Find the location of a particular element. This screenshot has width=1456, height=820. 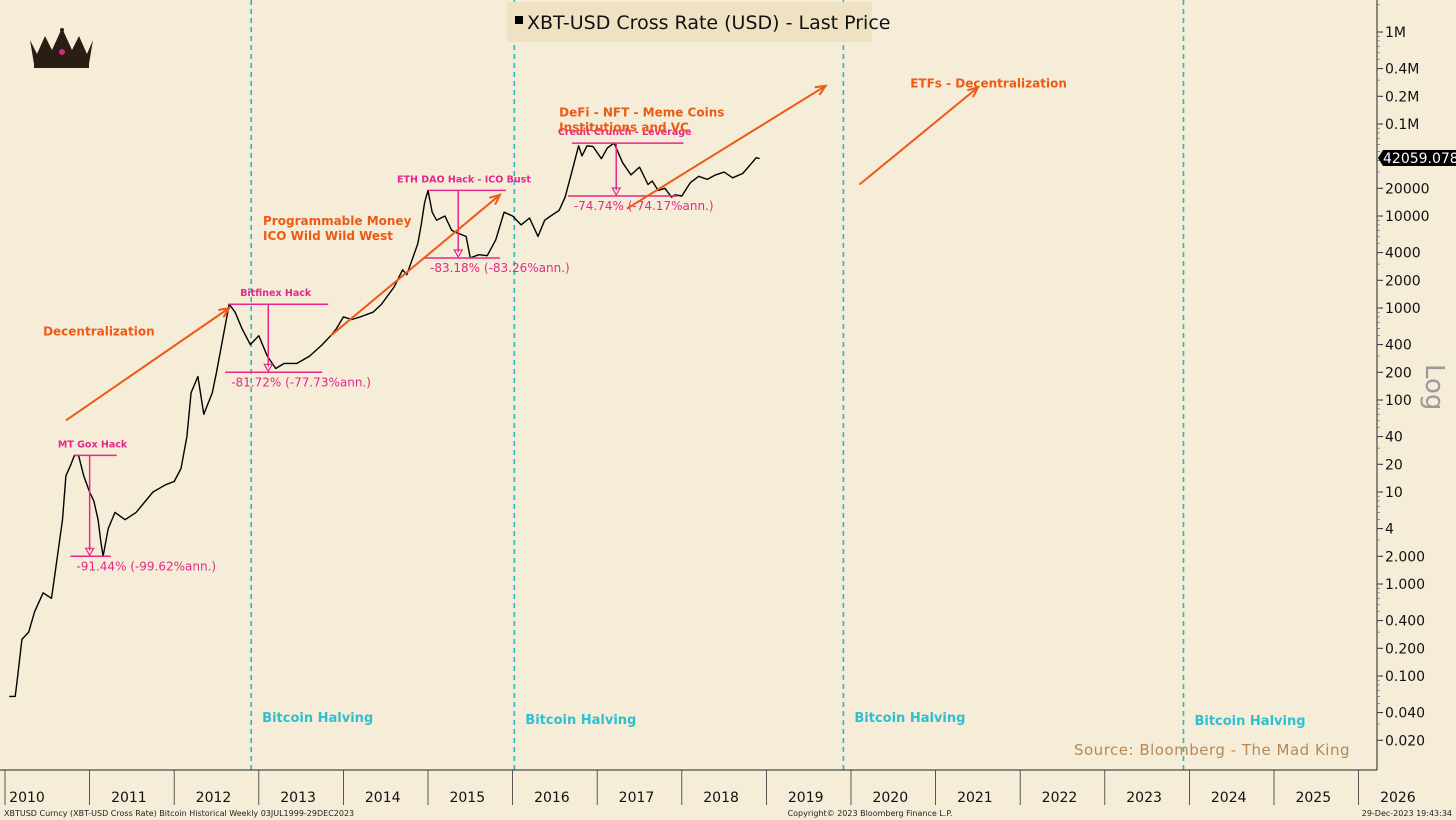

source-credit: Source: Bloomberg - The Mad King is located at coordinates (1212, 750).